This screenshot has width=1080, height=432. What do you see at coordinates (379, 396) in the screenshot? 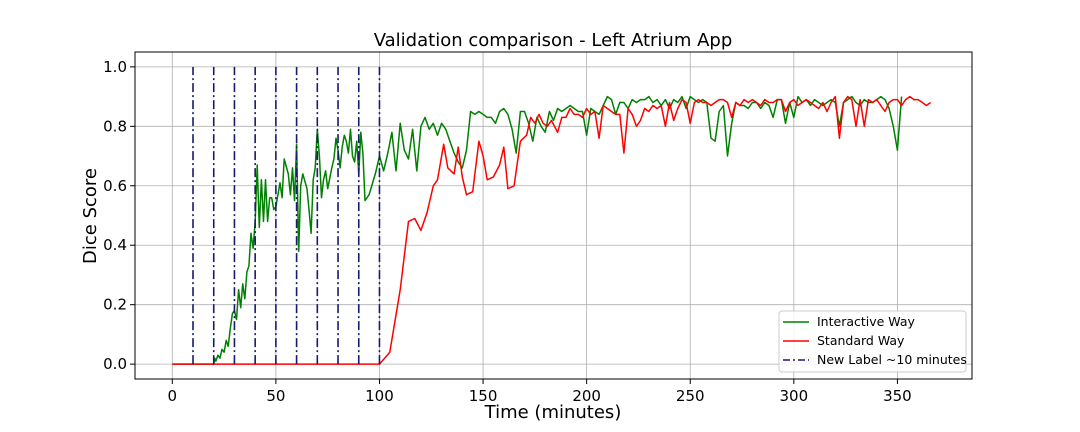
I see `x-tick-label: 100` at bounding box center [379, 396].